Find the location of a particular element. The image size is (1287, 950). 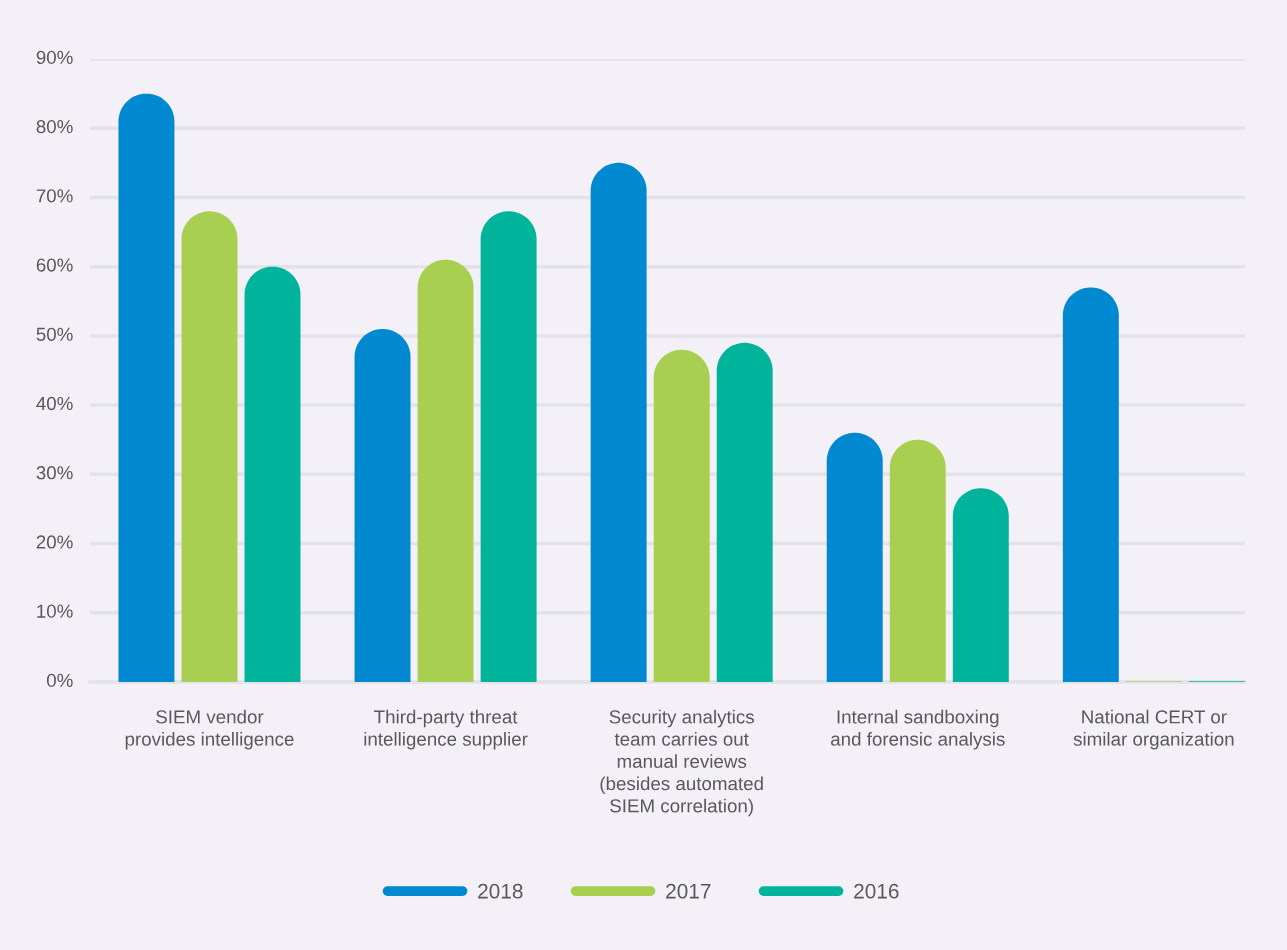

legend-label: 2016 is located at coordinates (876, 891).